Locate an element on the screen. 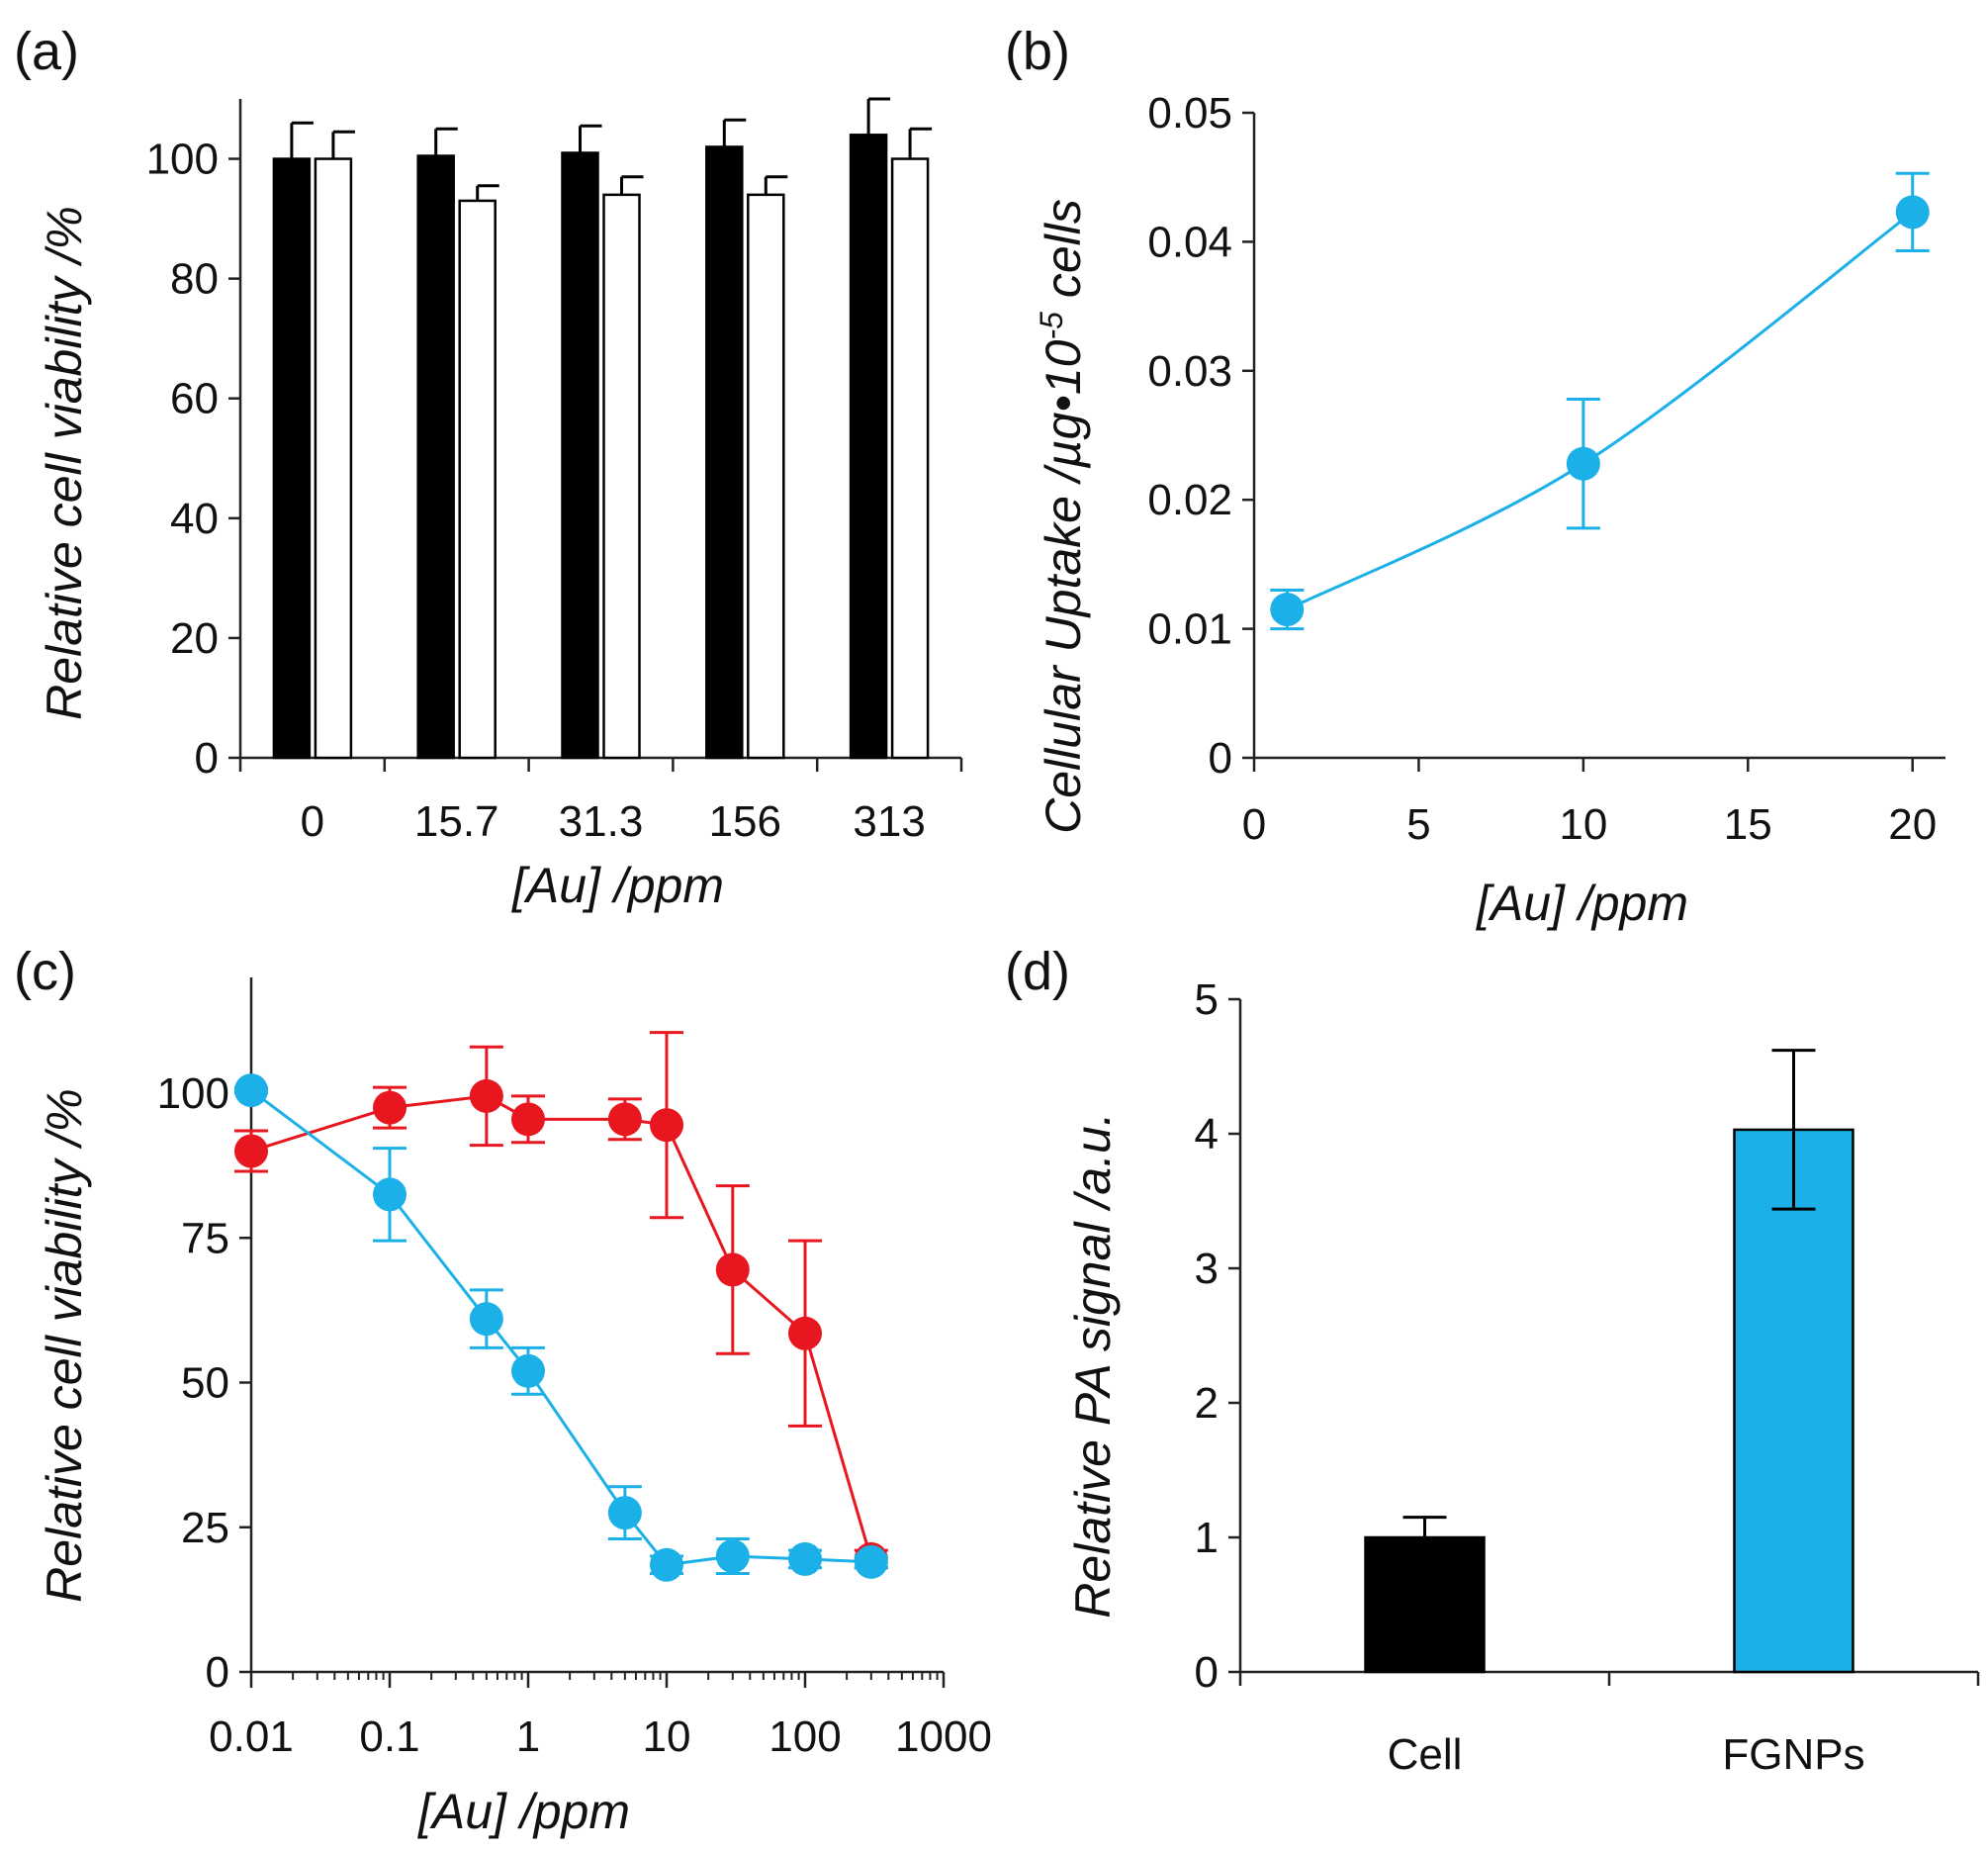 Image resolution: width=1988 pixels, height=1852 pixels. panel-c-ytick-label: 100 is located at coordinates (193, 1093).